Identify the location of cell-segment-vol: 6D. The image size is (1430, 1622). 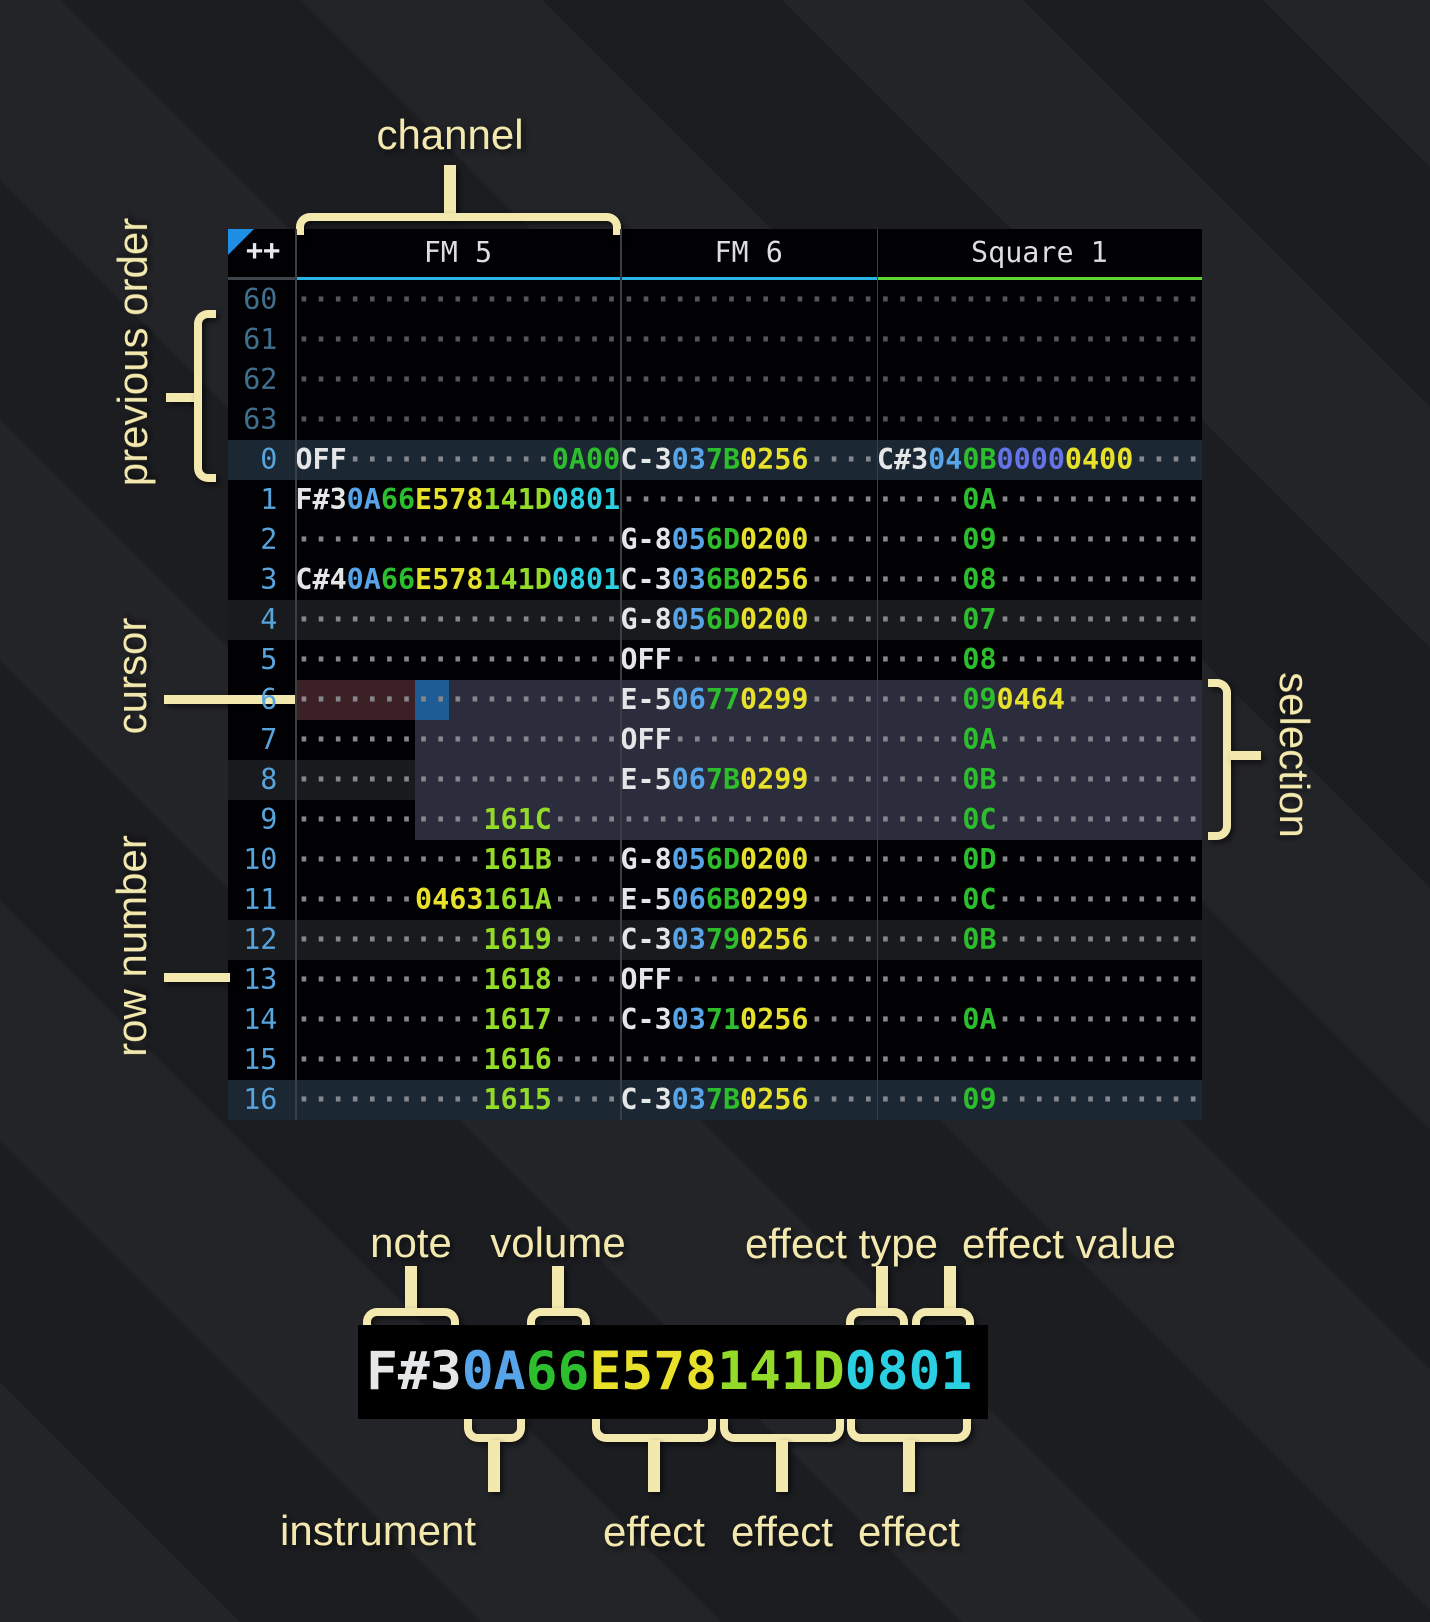
(723, 620).